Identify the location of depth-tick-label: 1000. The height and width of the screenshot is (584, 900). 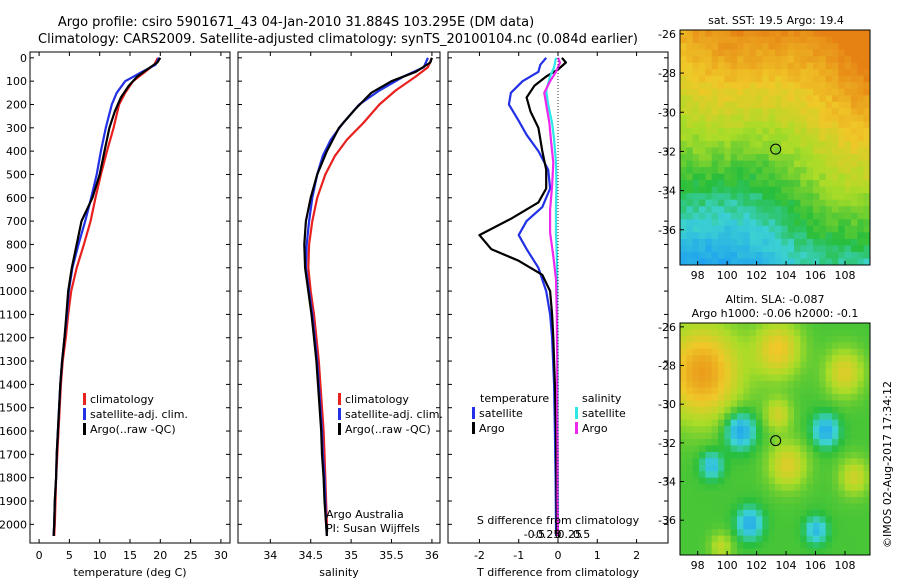
(13, 291).